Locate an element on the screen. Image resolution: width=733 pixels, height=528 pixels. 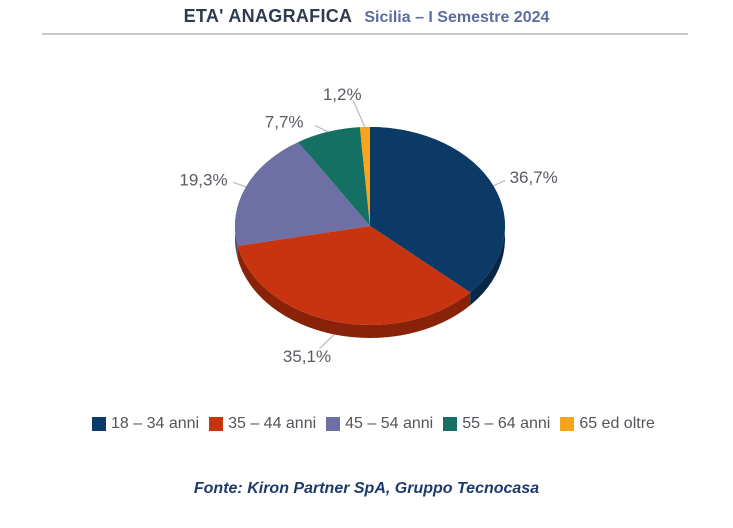
legend-item-45-54-anni: 45 – 54 anni is located at coordinates (379, 423).